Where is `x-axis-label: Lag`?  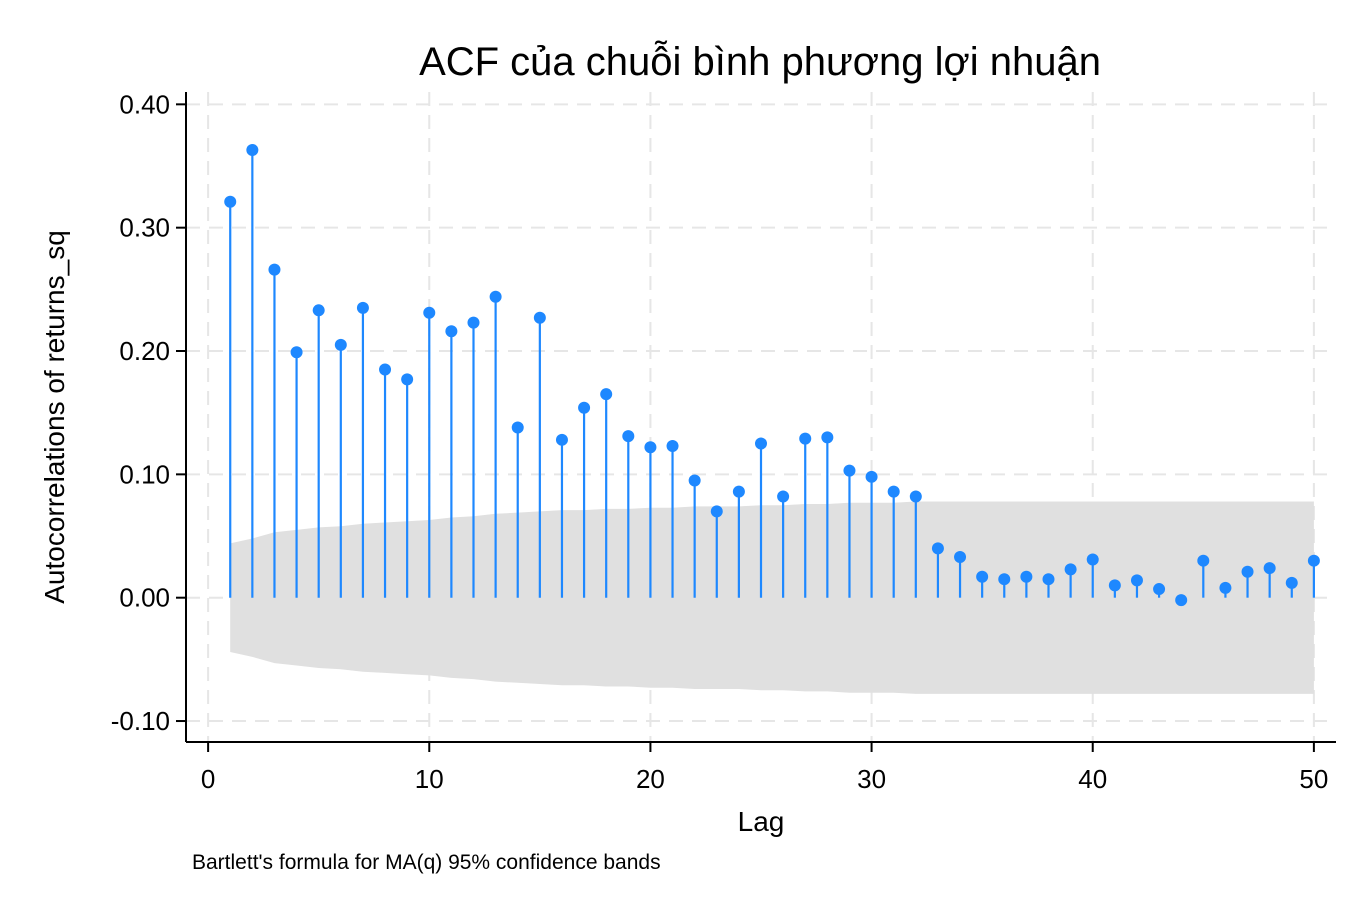 x-axis-label: Lag is located at coordinates (761, 821).